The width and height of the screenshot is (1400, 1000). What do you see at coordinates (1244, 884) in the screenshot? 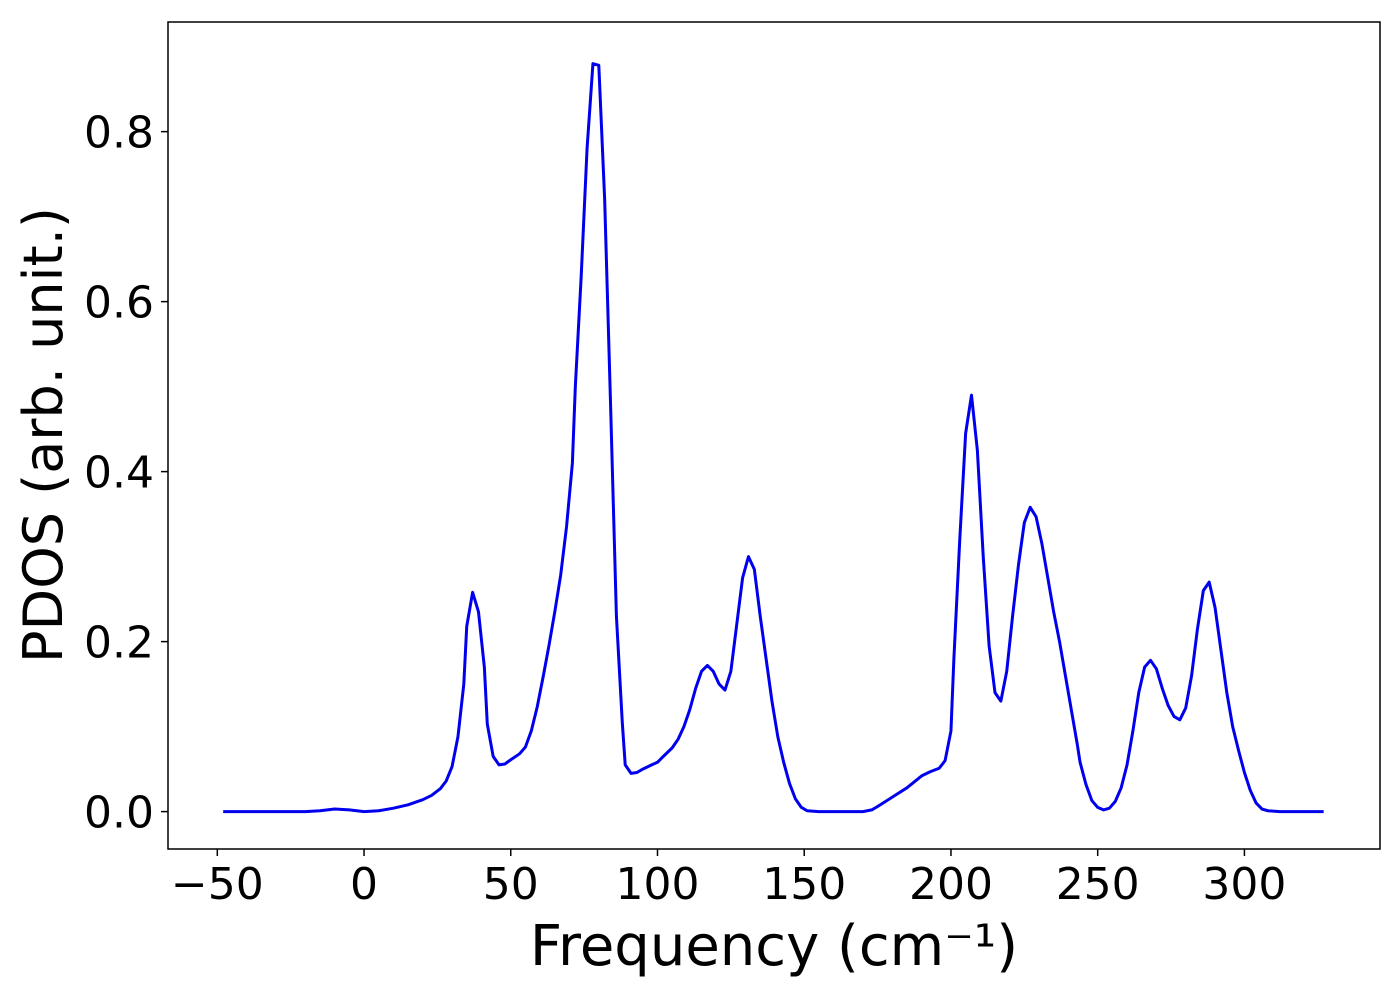
I see `x-tick-label: 300` at bounding box center [1244, 884].